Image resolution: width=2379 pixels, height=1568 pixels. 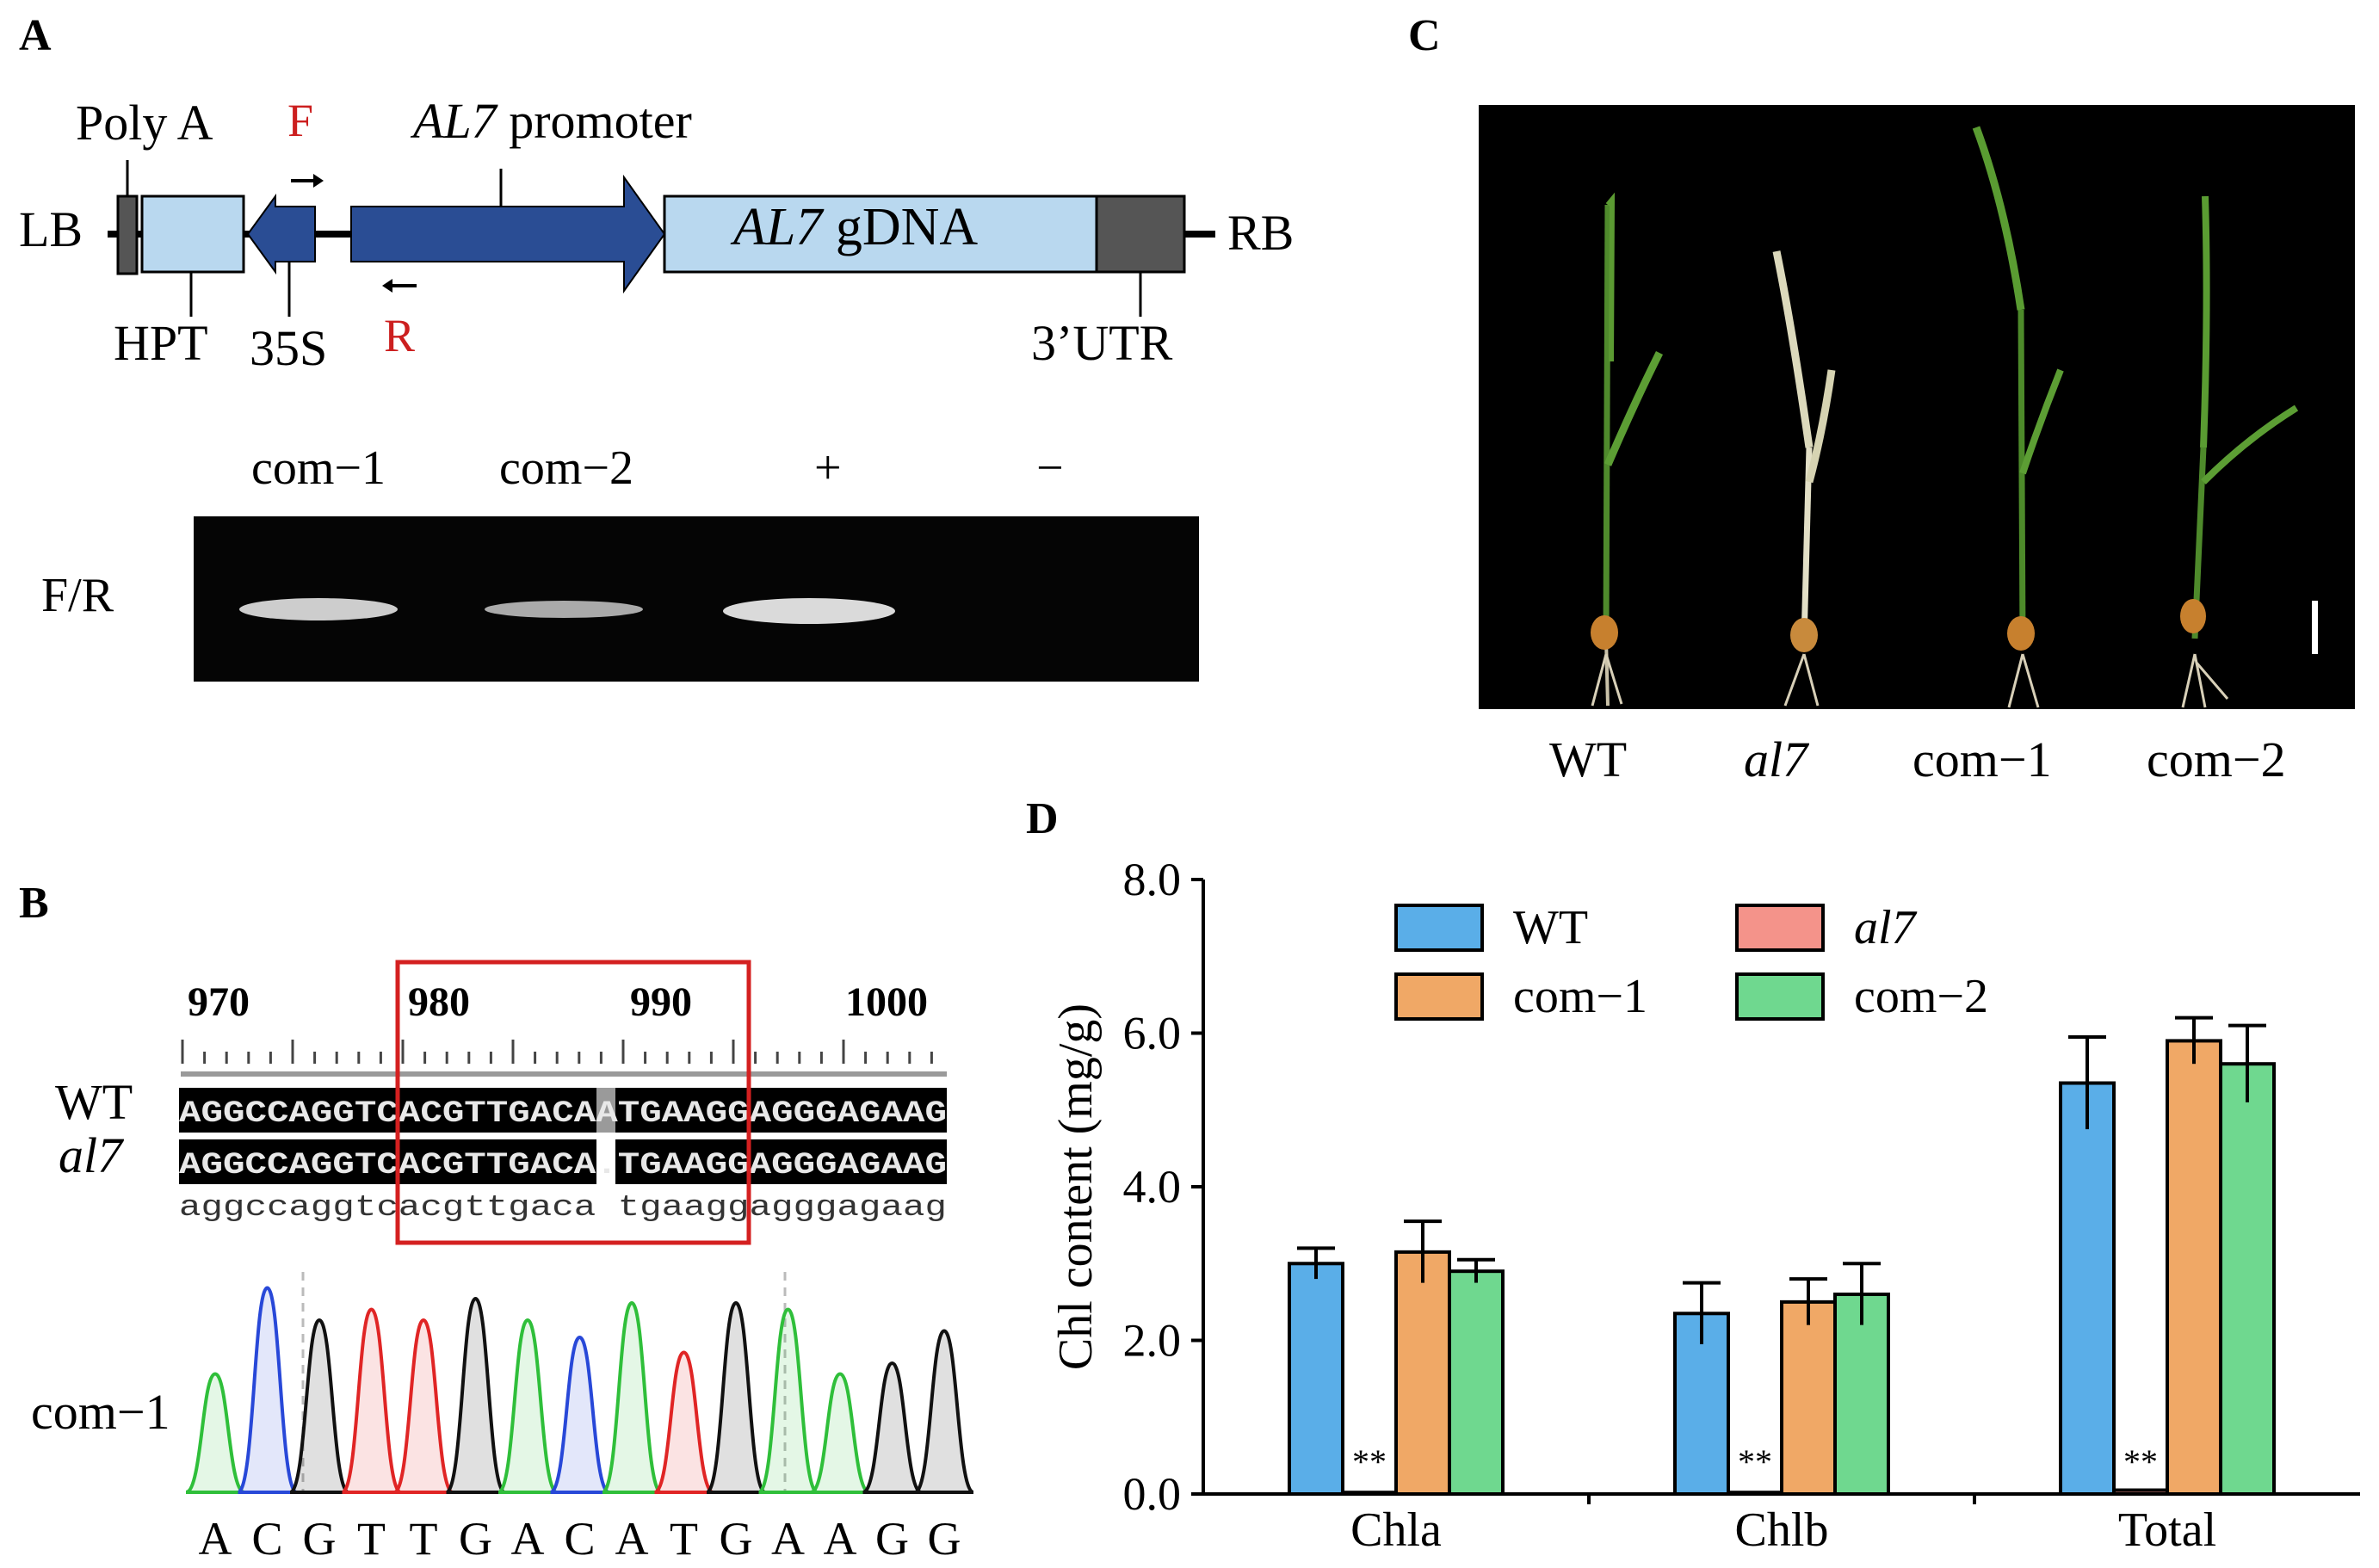 What do you see at coordinates (318, 181) in the screenshot?
I see `f-primer-arrow` at bounding box center [318, 181].